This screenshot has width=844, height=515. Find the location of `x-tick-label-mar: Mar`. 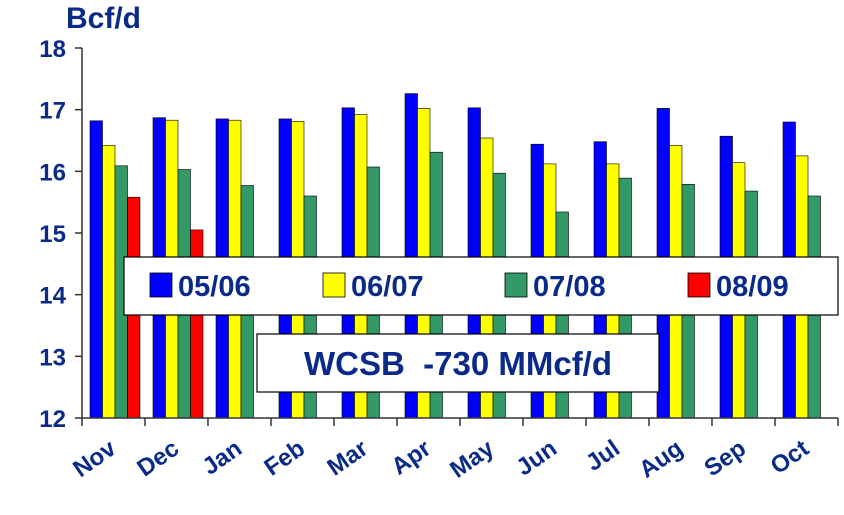

x-tick-label-mar: Mar is located at coordinates (347, 458).